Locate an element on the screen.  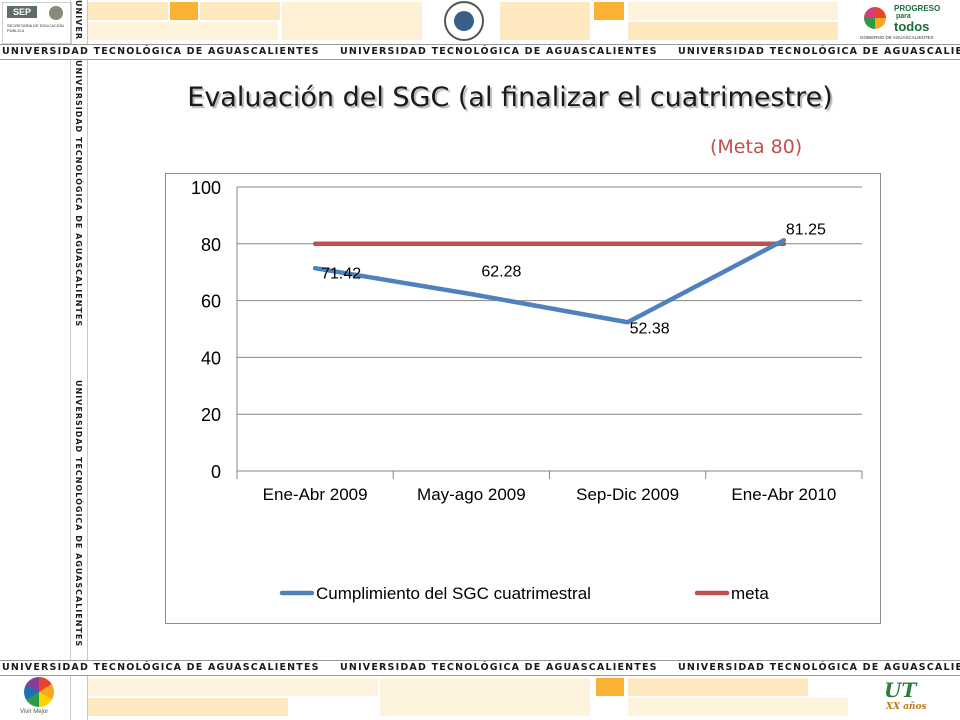
vivir-mejor-icon is located at coordinates (39, 692).